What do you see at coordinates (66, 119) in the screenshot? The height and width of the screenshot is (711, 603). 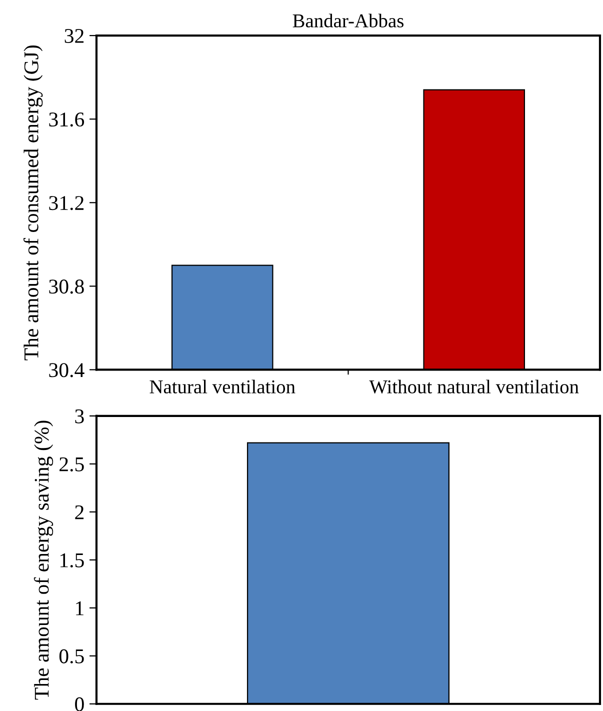 I see `y-tick-label: 31.6` at bounding box center [66, 119].